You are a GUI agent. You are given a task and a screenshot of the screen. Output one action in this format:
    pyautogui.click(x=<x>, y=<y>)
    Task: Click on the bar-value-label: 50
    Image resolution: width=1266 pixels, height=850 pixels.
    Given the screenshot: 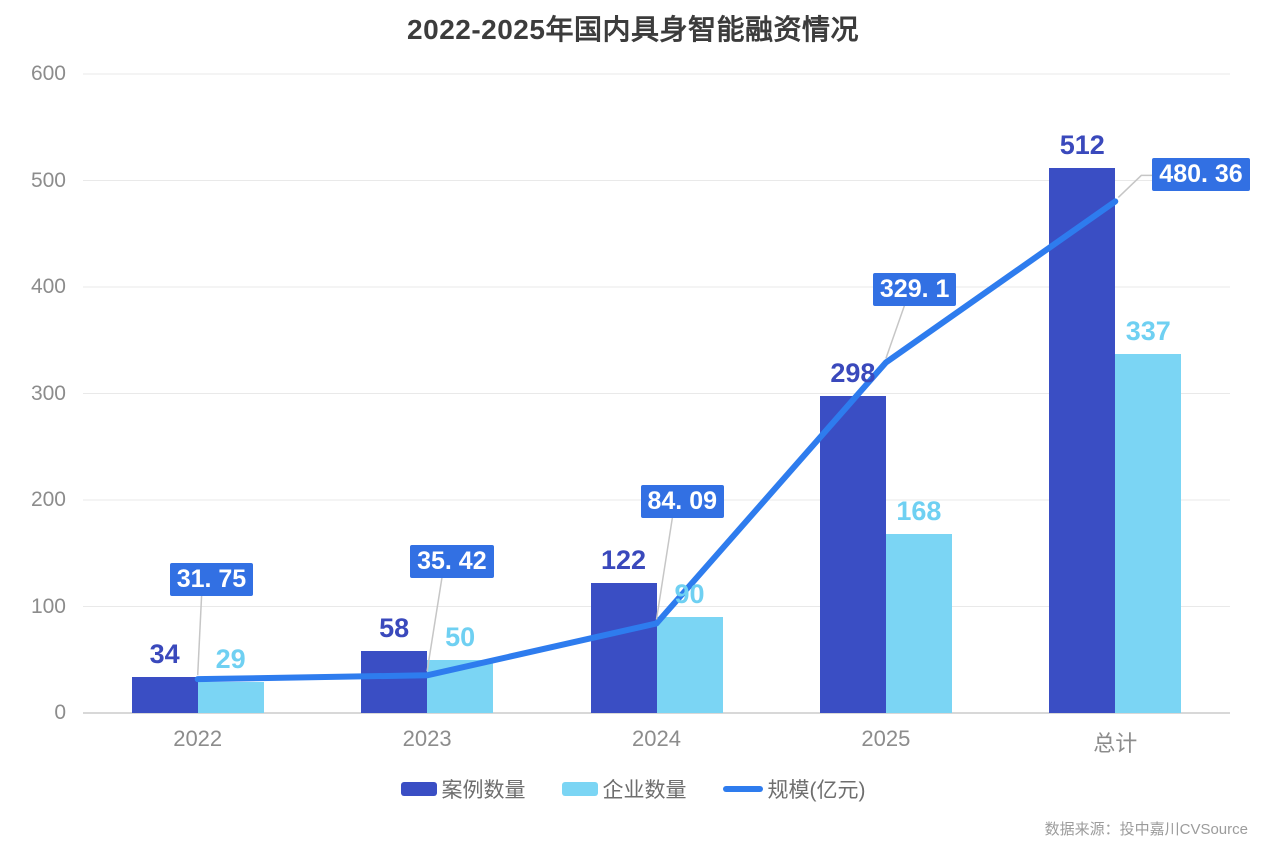 What is the action you would take?
    pyautogui.click(x=460, y=636)
    